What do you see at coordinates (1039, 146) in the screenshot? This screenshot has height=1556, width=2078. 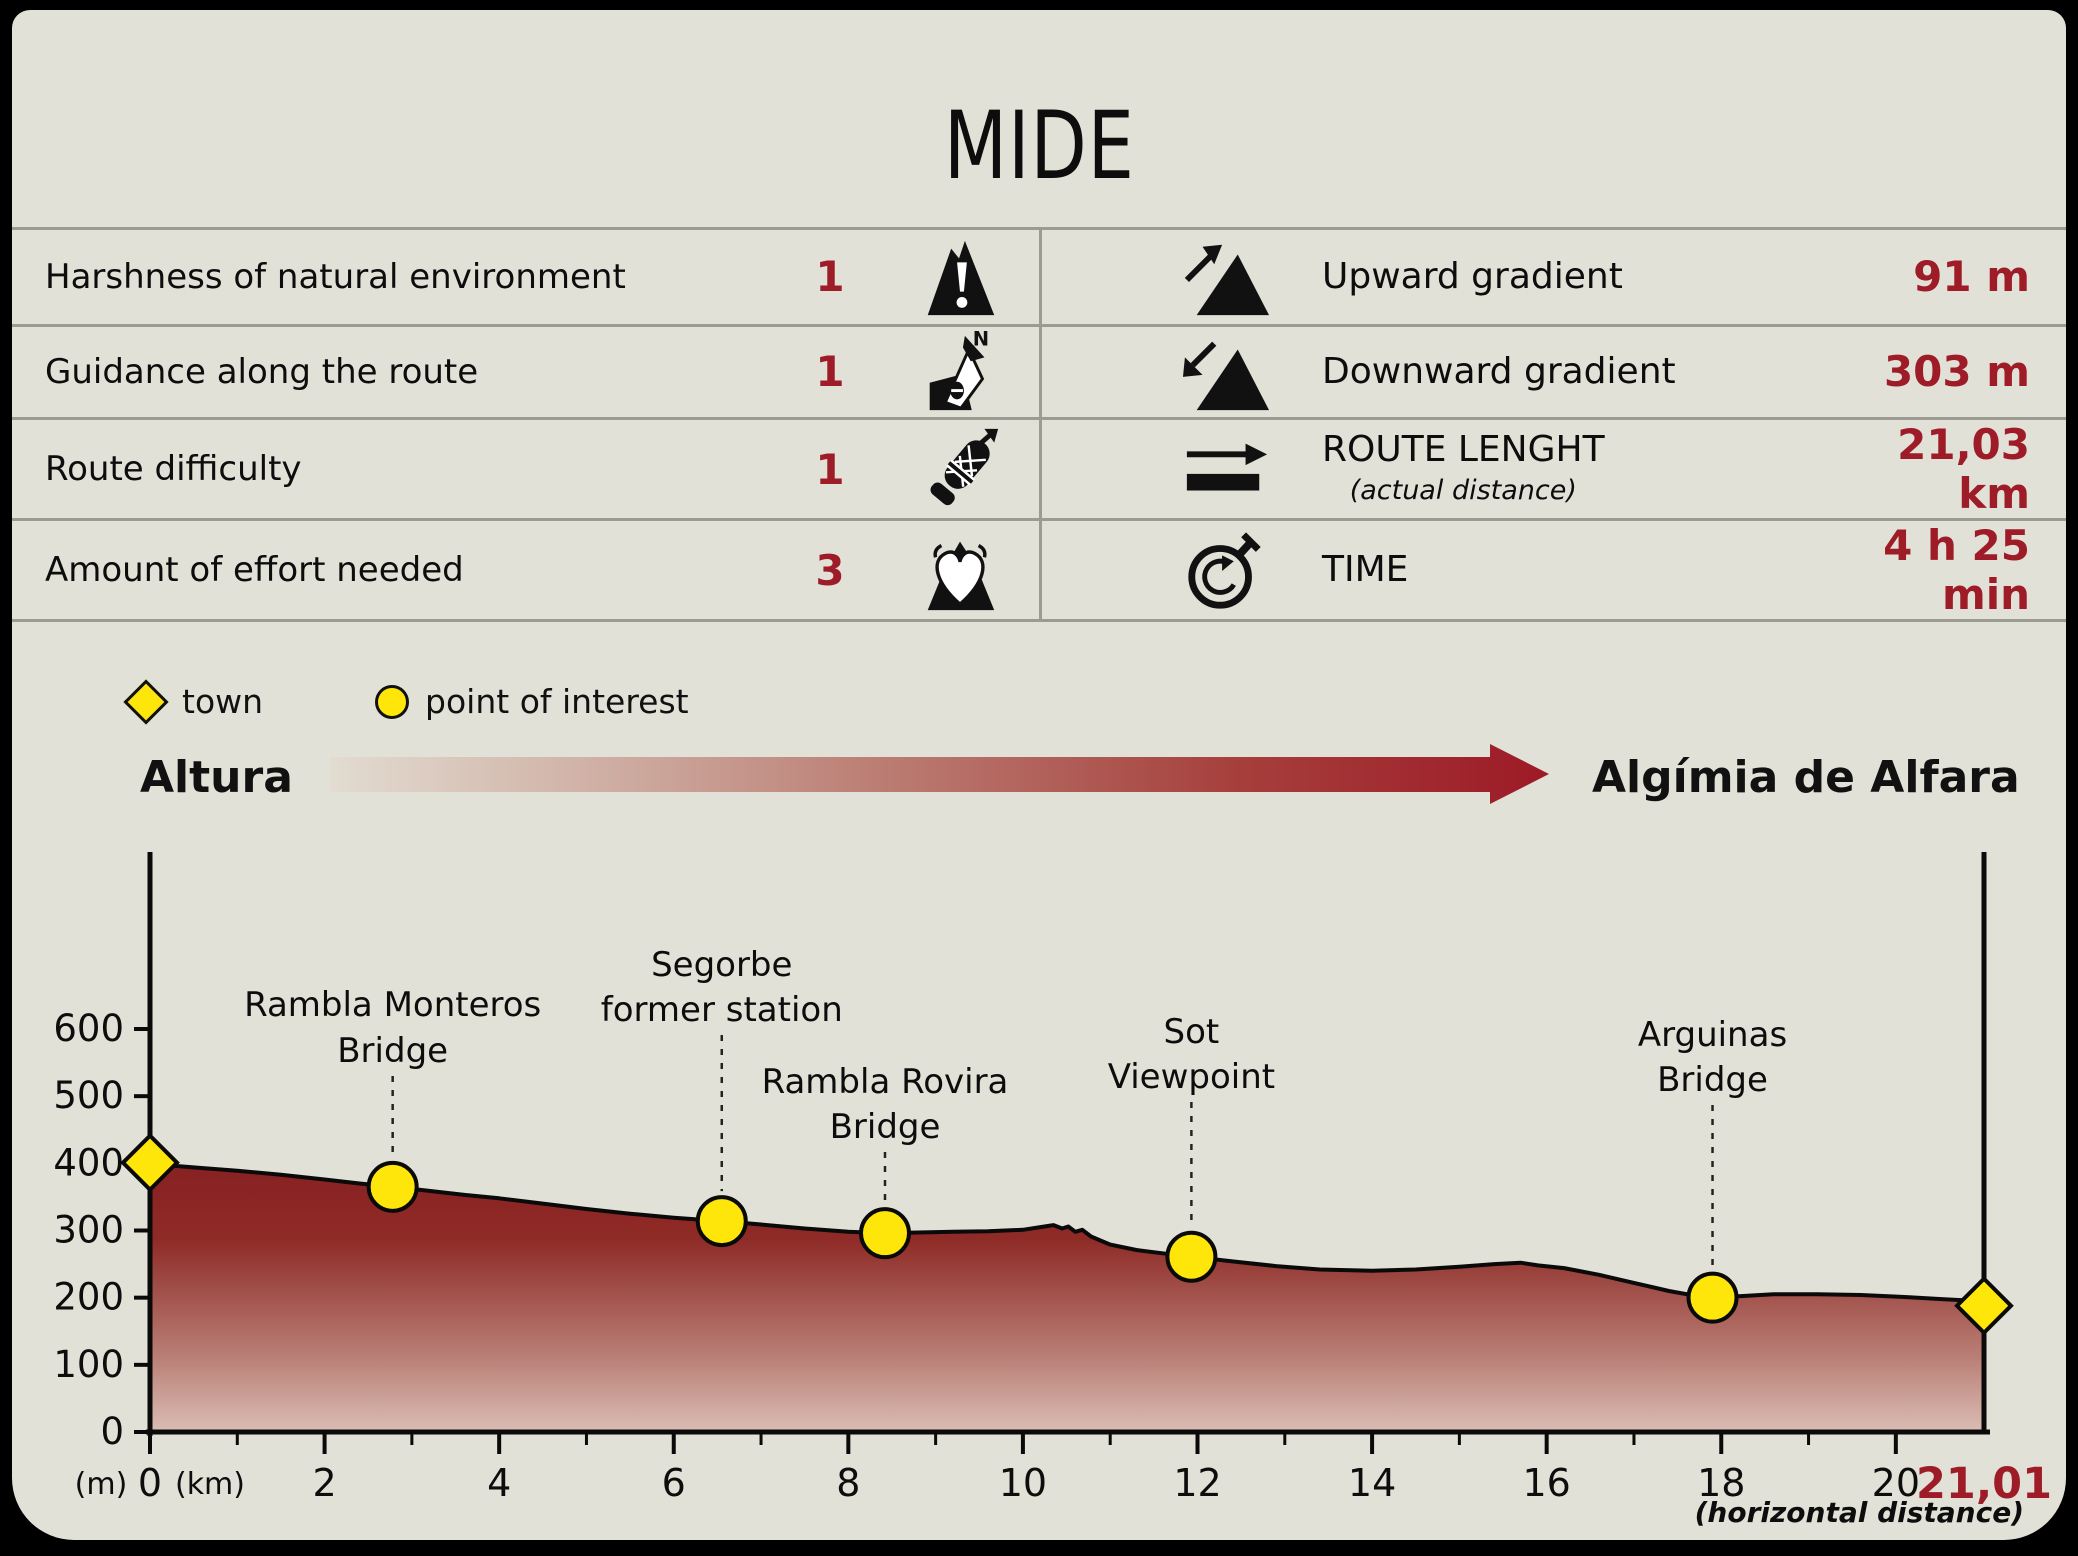 I see `page-title: MIDE` at bounding box center [1039, 146].